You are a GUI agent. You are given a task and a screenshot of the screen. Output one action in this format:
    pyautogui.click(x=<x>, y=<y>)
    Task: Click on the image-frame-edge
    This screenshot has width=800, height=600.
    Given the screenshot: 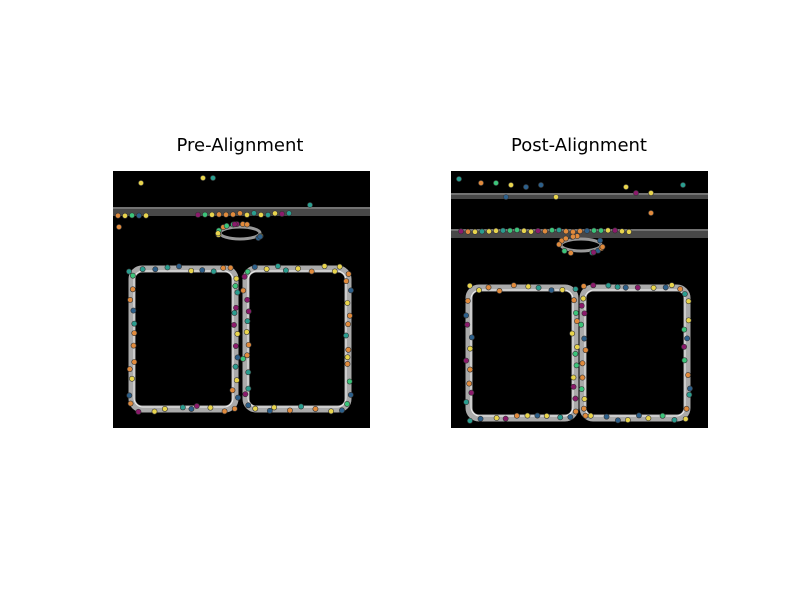 What is the action you would take?
    pyautogui.click(x=635, y=353)
    